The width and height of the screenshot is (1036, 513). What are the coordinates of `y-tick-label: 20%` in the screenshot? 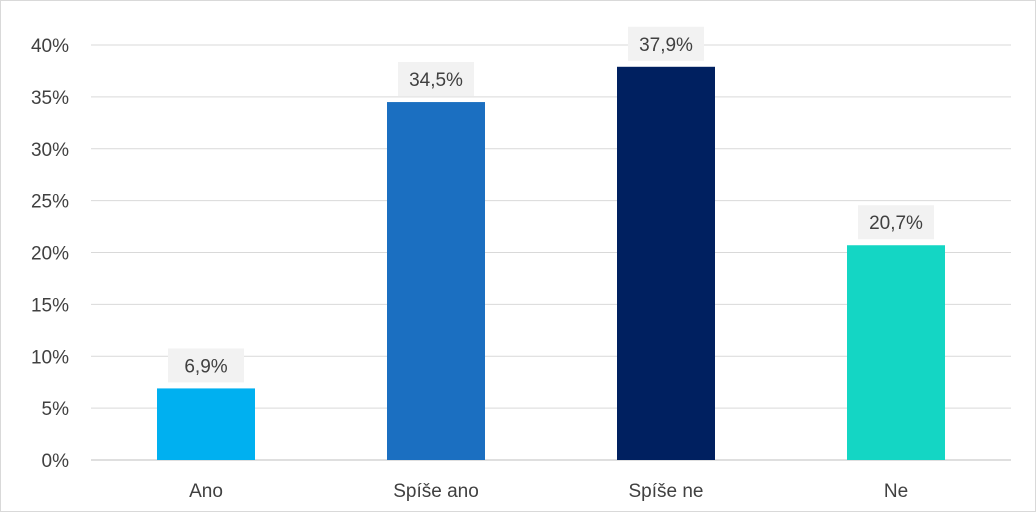 It's located at (50, 254).